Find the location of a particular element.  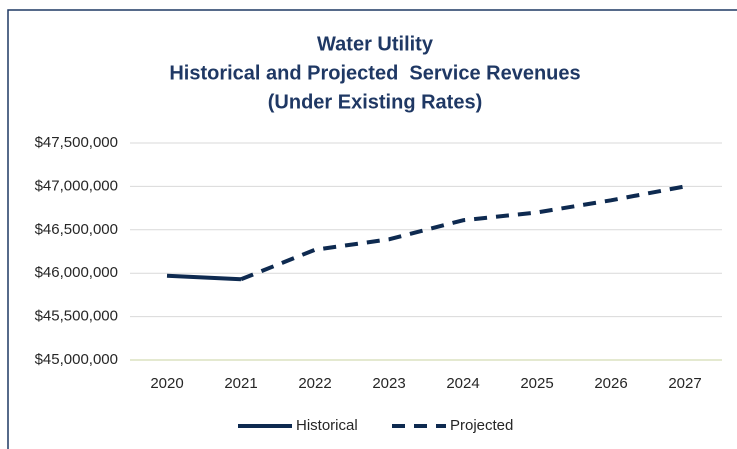

x-tick-label: 2026 is located at coordinates (610, 383).